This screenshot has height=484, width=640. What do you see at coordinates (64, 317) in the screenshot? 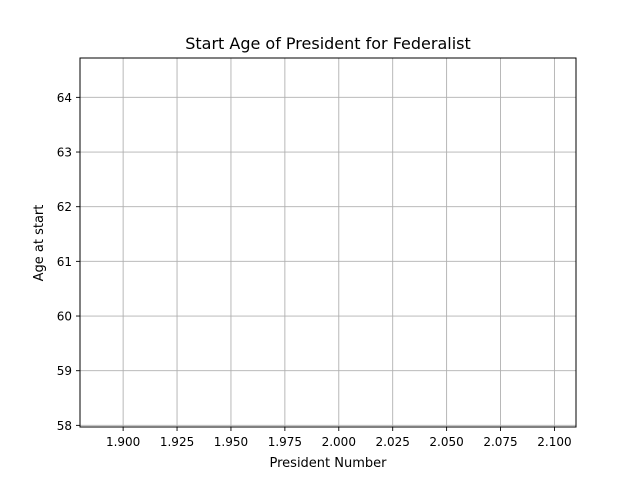
I see `y-tick-label: 60` at bounding box center [64, 317].